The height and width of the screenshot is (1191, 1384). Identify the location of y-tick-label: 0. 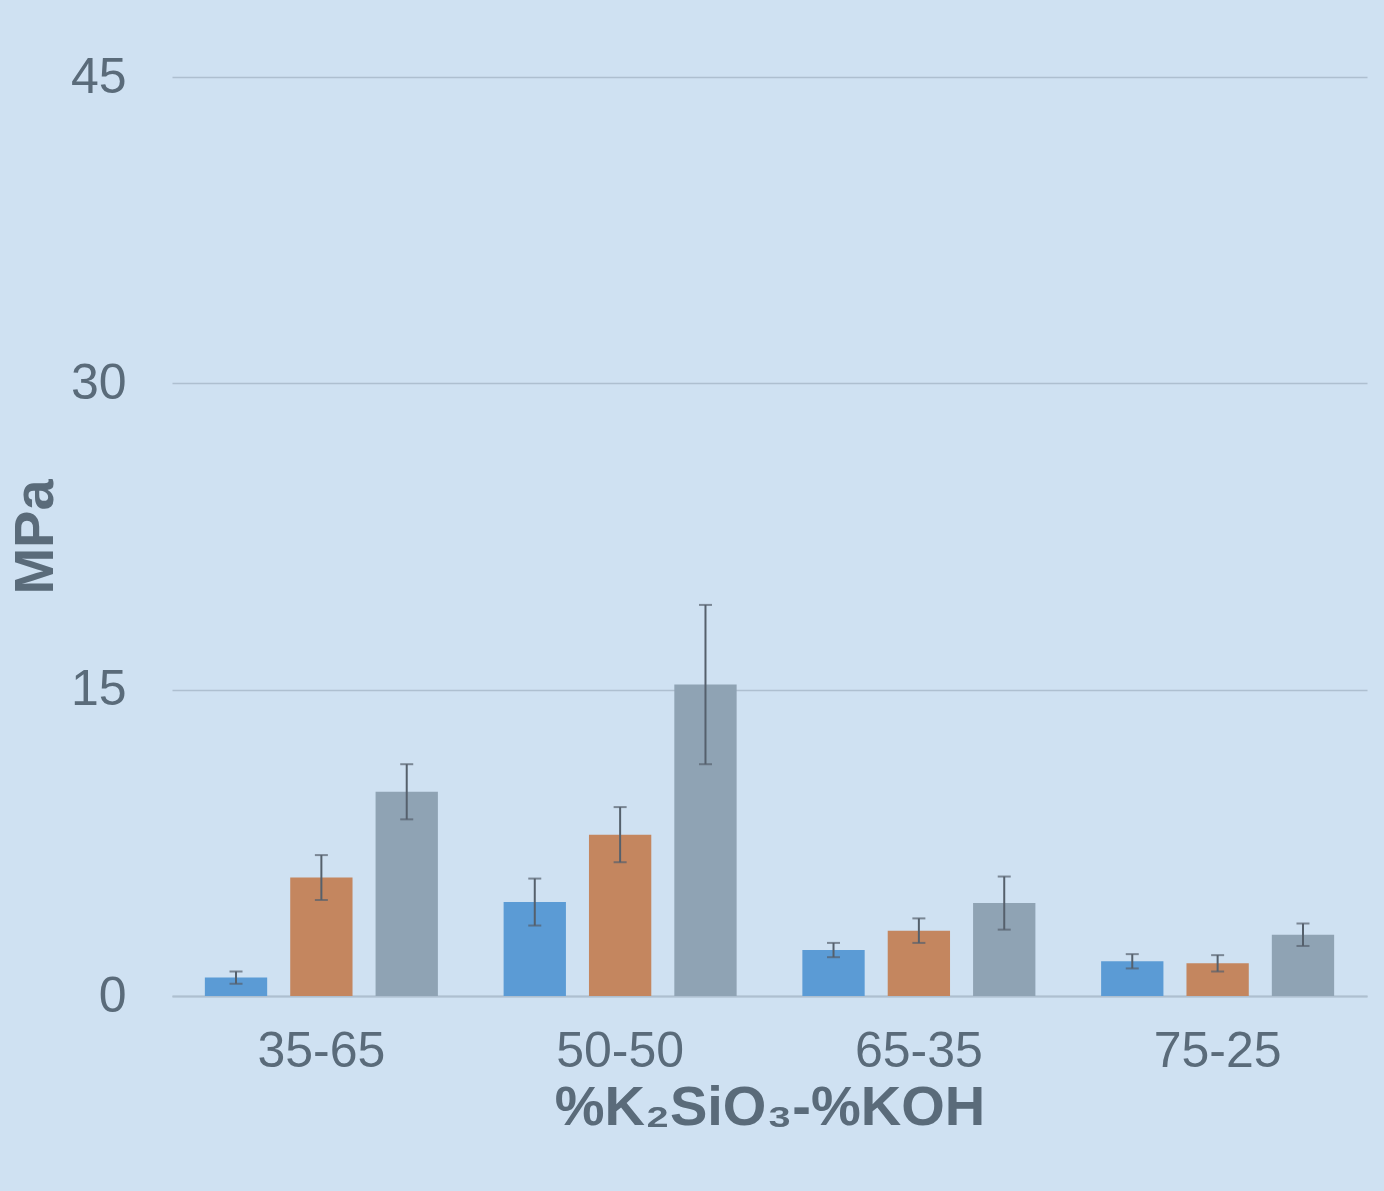
(112, 994).